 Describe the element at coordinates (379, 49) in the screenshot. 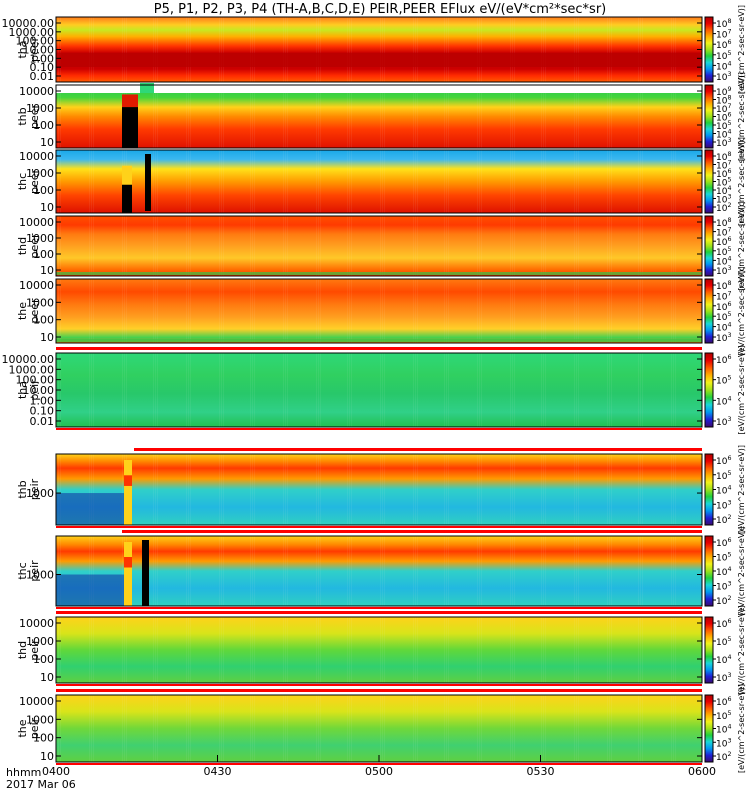

I see `spectrogram-tha-peer` at that location.